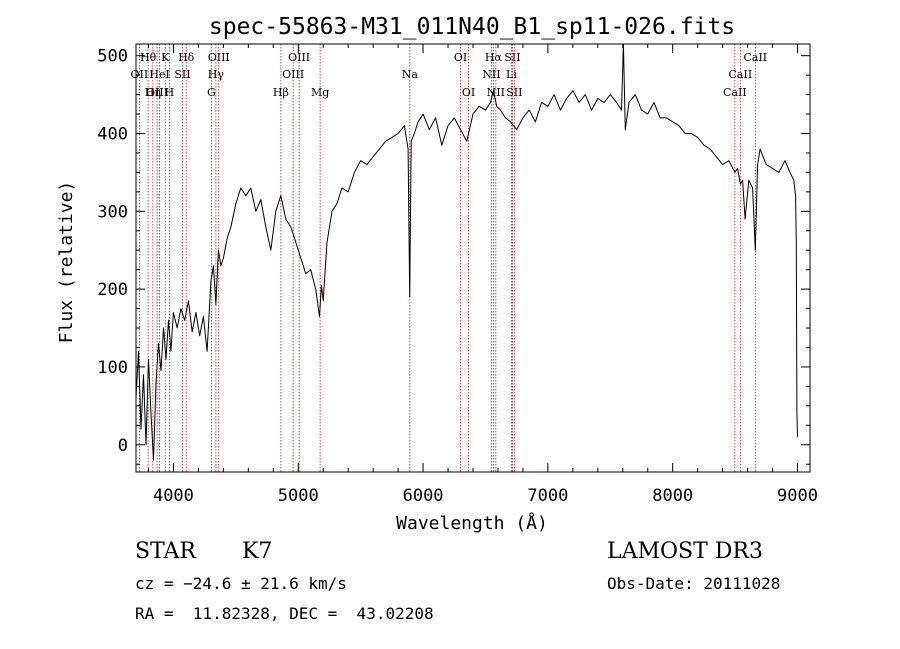 This screenshot has height=649, width=900. Describe the element at coordinates (173, 496) in the screenshot. I see `x-tick-label-0: 4000` at that location.